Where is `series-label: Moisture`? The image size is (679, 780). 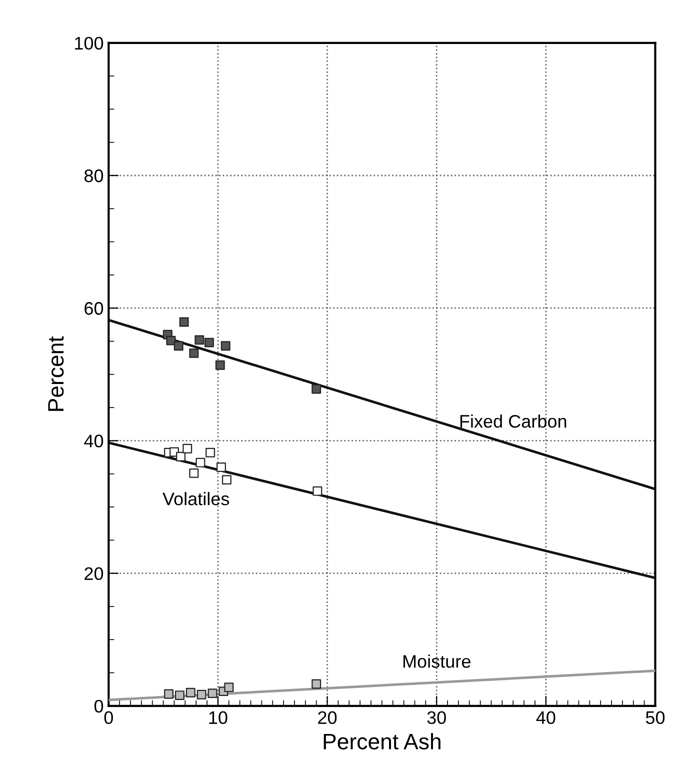 series-label: Moisture is located at coordinates (436, 661).